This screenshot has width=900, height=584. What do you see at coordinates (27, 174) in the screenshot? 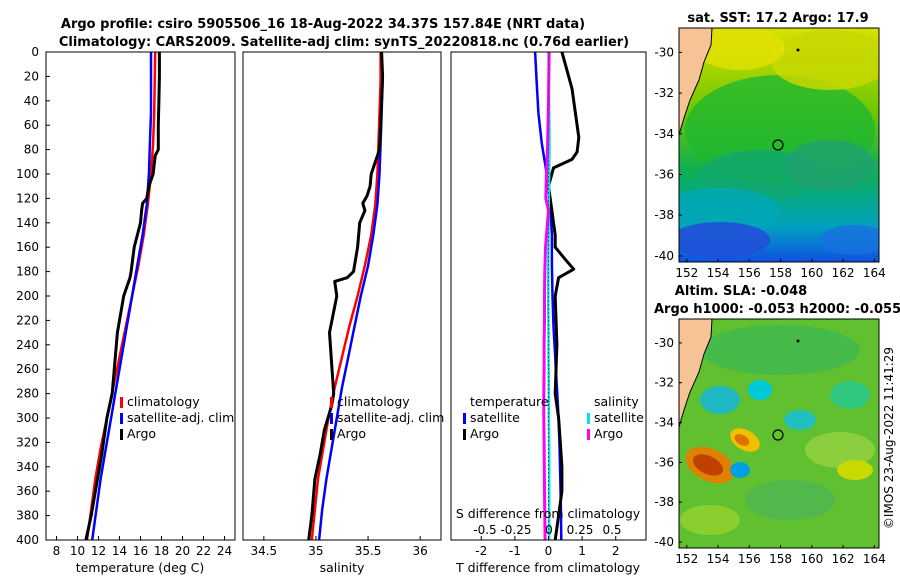
I see `y-tick-label: 100` at bounding box center [27, 174].